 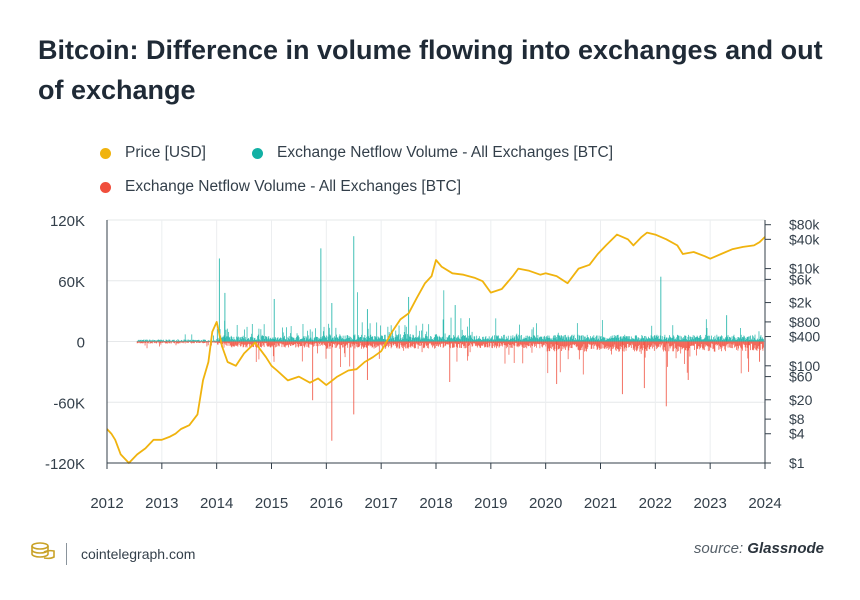 I want to click on netflow-outflow-series, so click(x=450, y=391).